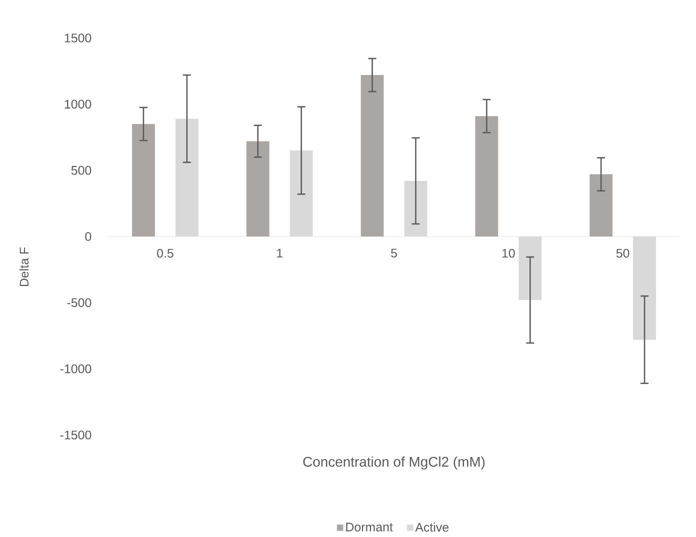 Image resolution: width=696 pixels, height=537 pixels. I want to click on y-tick-label: -1000, so click(76, 369).